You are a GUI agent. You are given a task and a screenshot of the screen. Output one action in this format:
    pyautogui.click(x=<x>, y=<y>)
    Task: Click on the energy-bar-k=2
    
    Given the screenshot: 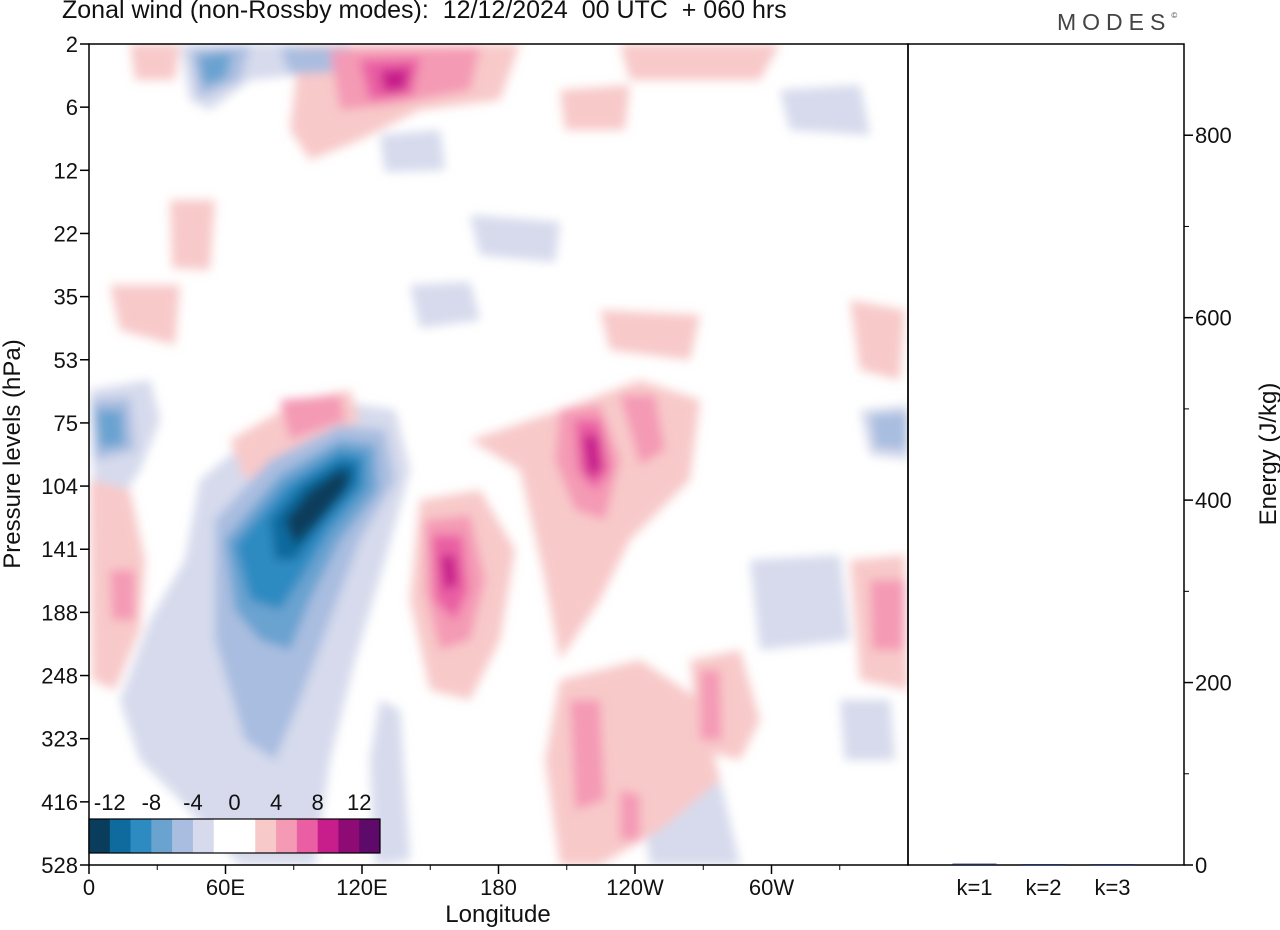 What is the action you would take?
    pyautogui.click(x=1043, y=865)
    